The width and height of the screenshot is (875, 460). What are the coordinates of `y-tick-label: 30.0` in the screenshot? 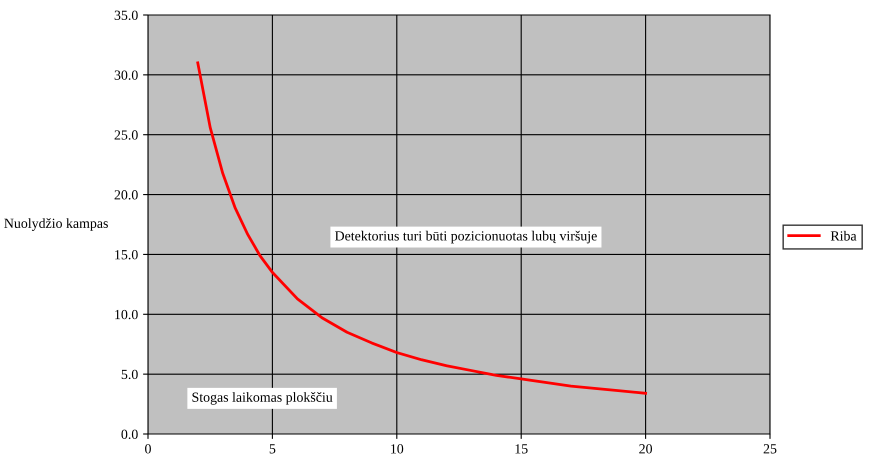 It's located at (126, 75).